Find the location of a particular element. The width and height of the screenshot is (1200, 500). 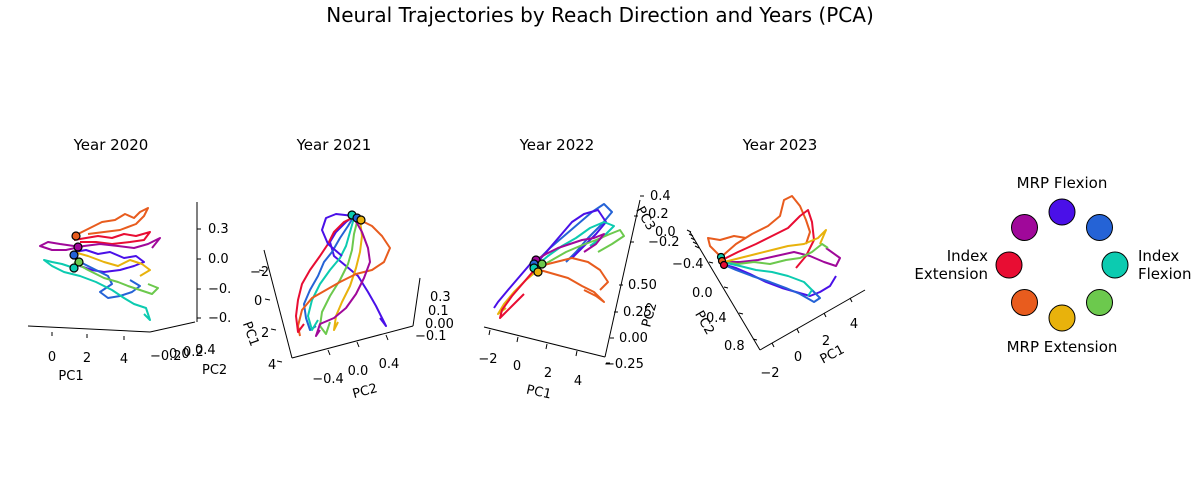

panel-2021-xlabel: PC2 is located at coordinates (365, 391).